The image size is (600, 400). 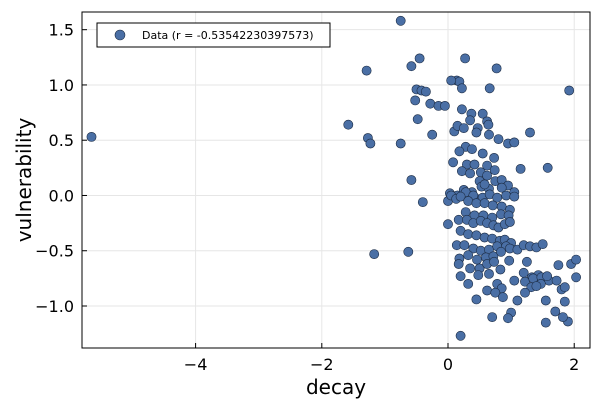 I want to click on y-tick-label: −1.0, so click(x=54, y=306).